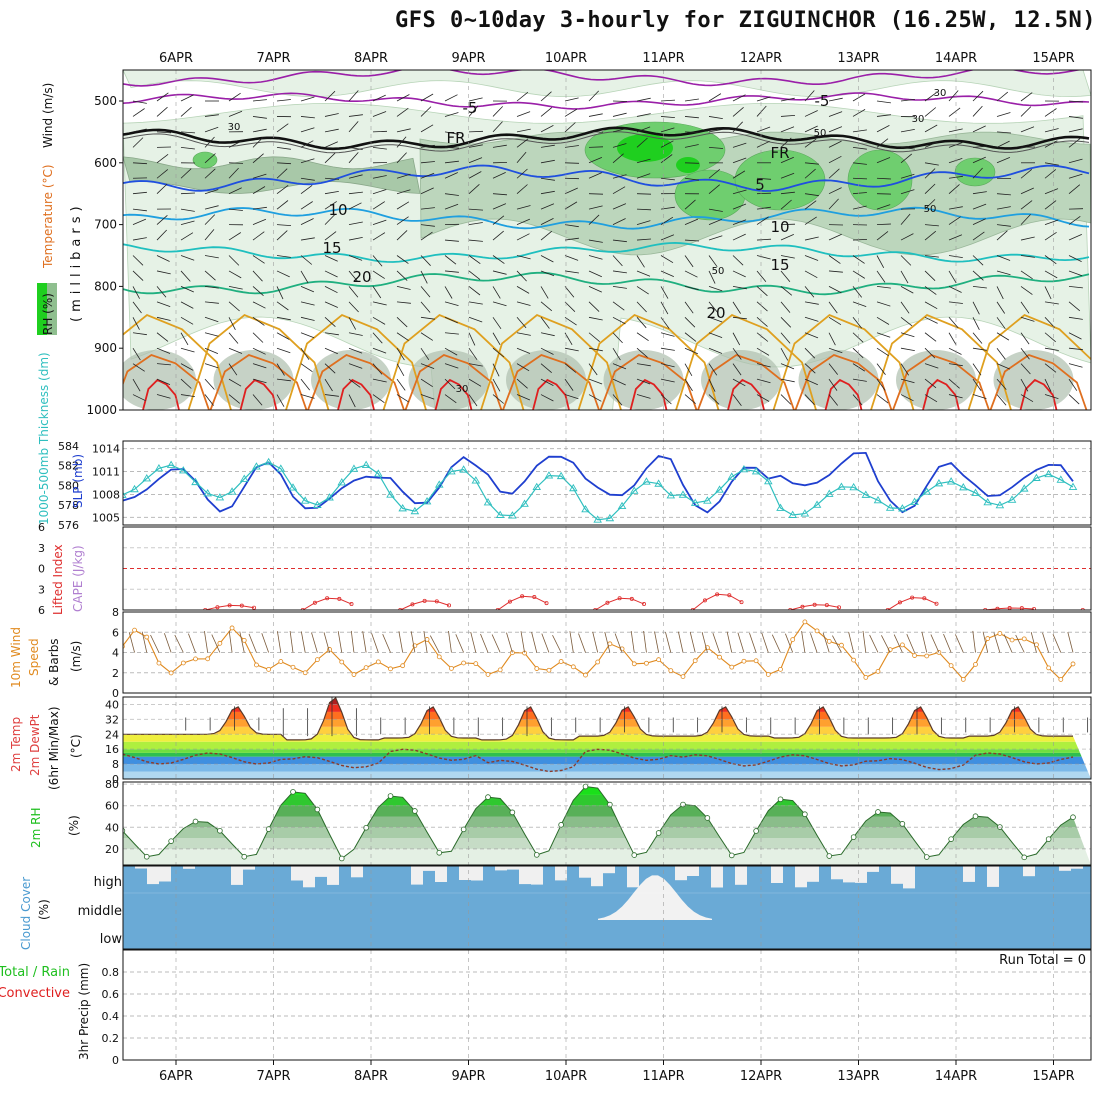 This screenshot has width=1100, height=1100. What do you see at coordinates (258, 394) in the screenshot?
I see `temp-contour-warm` at bounding box center [258, 394].